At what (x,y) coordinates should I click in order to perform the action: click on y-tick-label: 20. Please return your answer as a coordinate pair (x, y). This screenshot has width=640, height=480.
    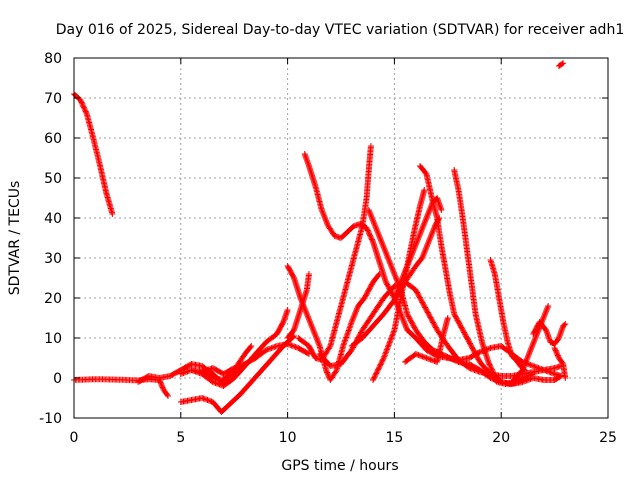
    Looking at the image, I should click on (53, 299).